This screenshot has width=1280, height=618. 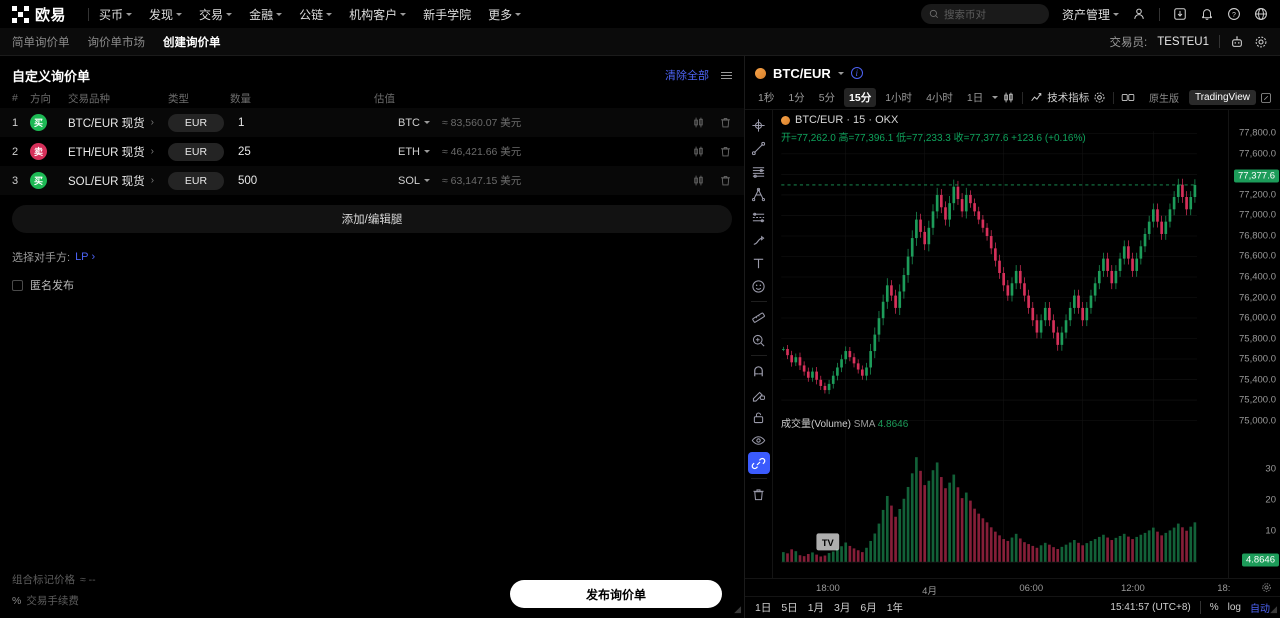 What do you see at coordinates (316, 14) in the screenshot?
I see `nav-item-chain: 公链` at bounding box center [316, 14].